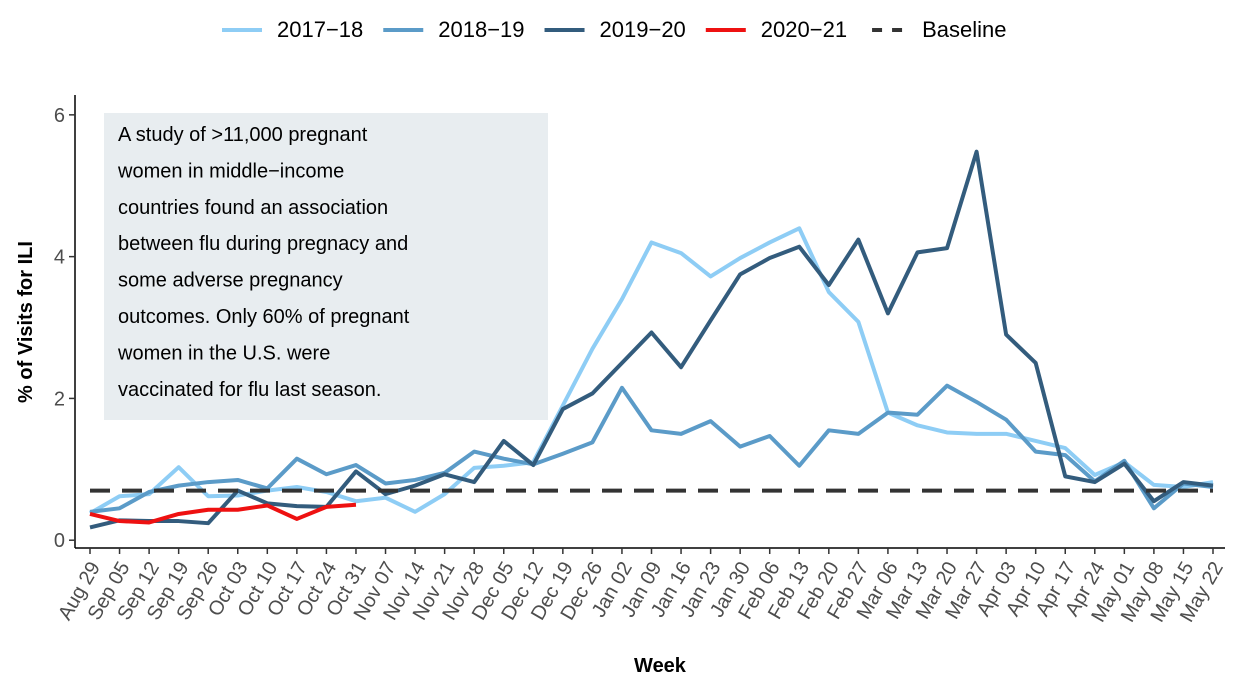 The height and width of the screenshot is (686, 1233). I want to click on y-tick-label: 0, so click(59, 541).